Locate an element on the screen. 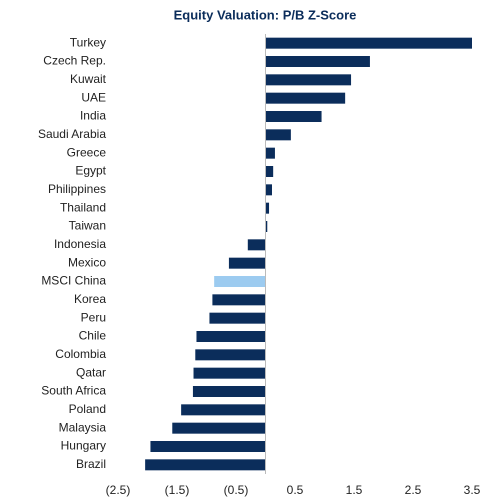  x-tick-label: (1.5) is located at coordinates (177, 490).